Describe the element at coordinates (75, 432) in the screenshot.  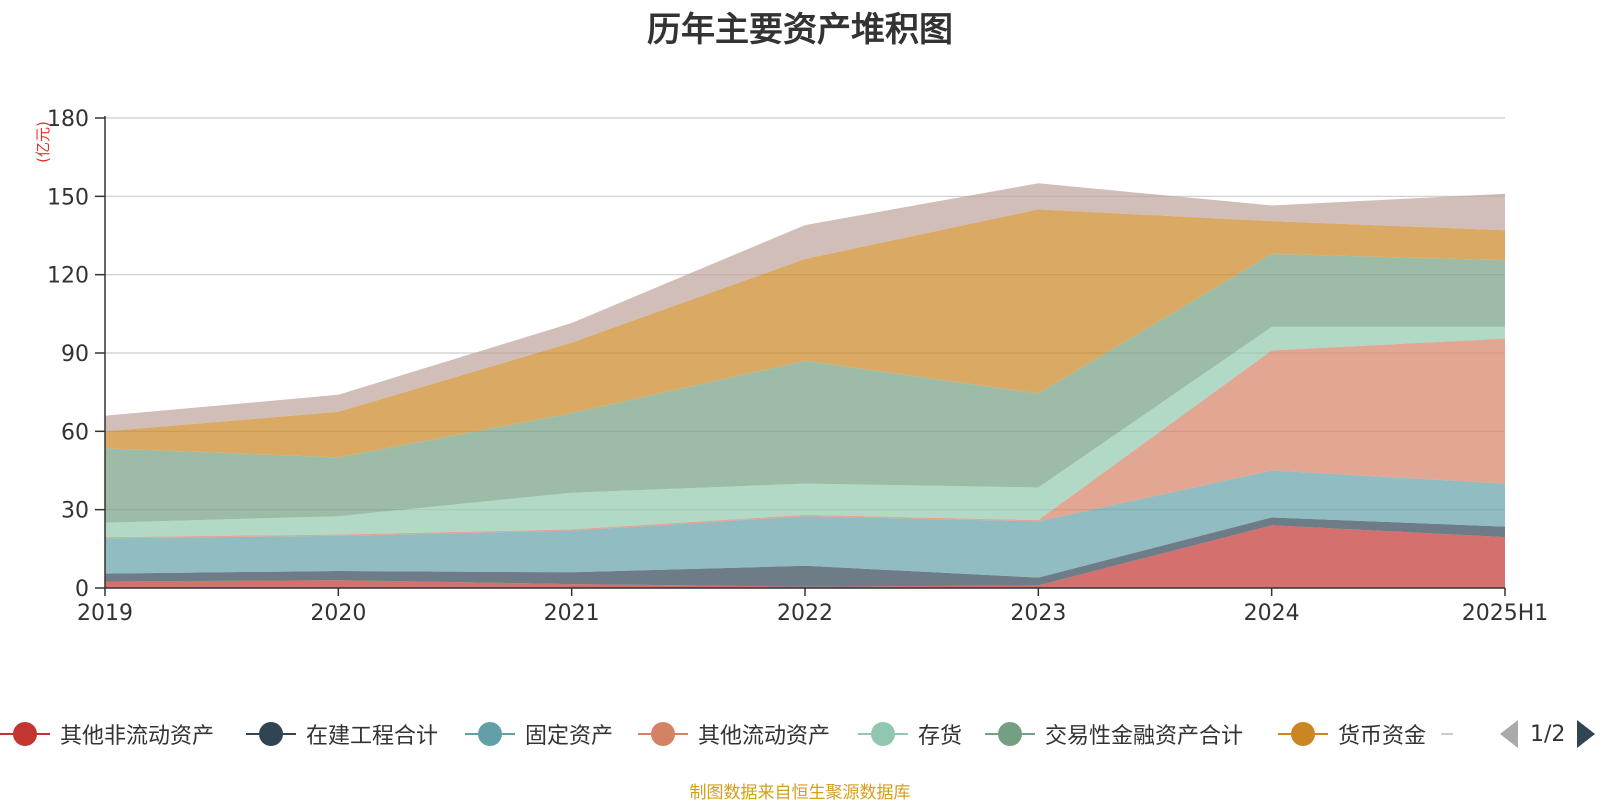
I see `y-tick-label: 60` at that location.